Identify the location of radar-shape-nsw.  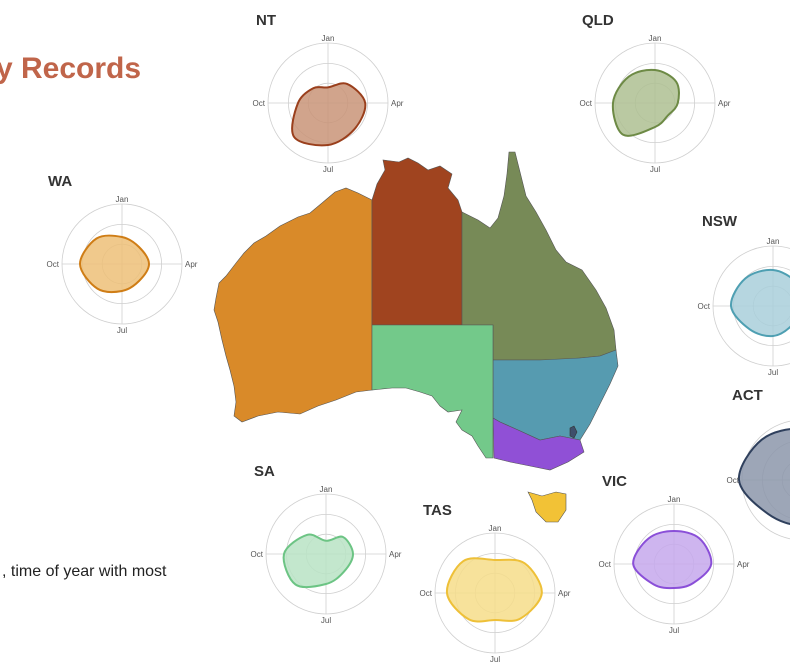
(759, 303).